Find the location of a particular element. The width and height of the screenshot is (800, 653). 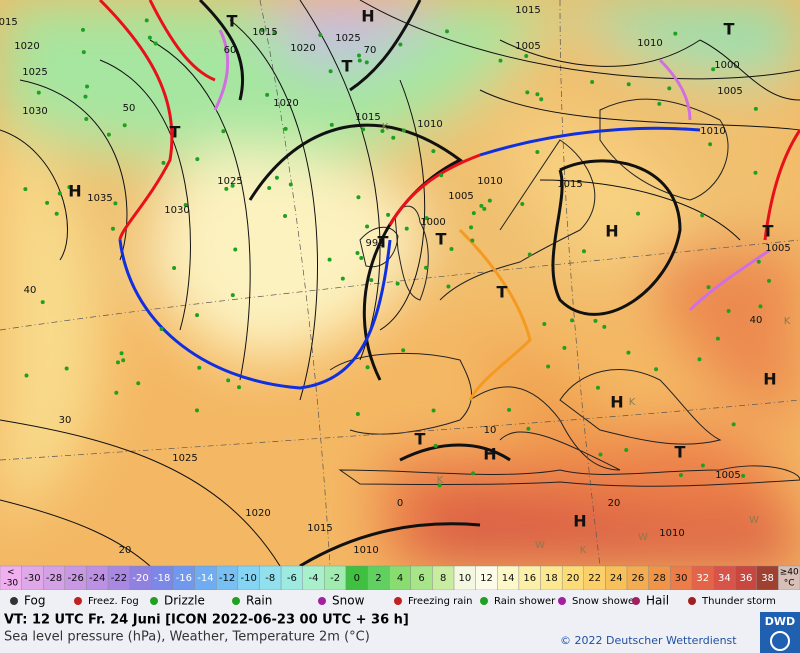

scale-label: -14 is located at coordinates (205, 578).